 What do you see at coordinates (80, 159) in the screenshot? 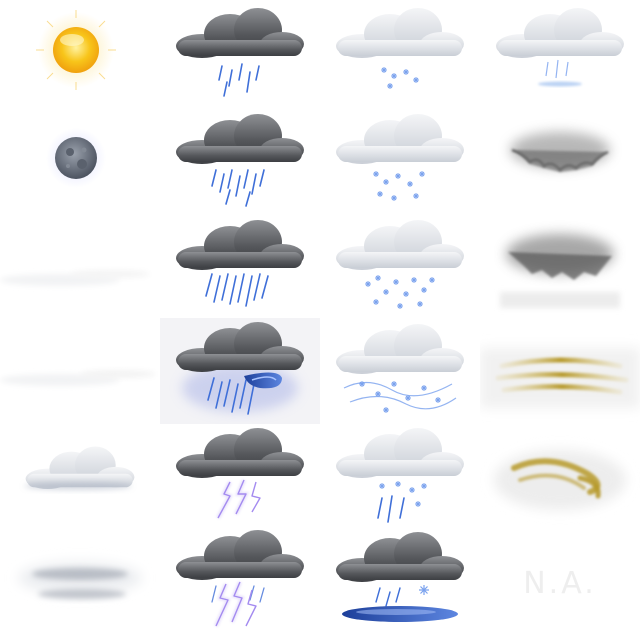
I see `moon-icon` at bounding box center [80, 159].